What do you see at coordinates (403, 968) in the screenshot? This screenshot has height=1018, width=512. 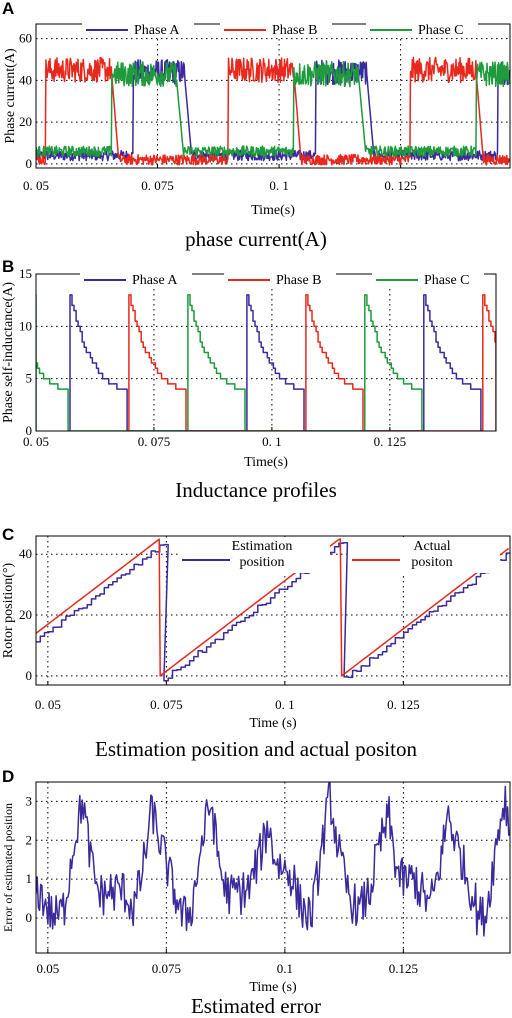 I see `x-tick-label: 0.125` at bounding box center [403, 968].